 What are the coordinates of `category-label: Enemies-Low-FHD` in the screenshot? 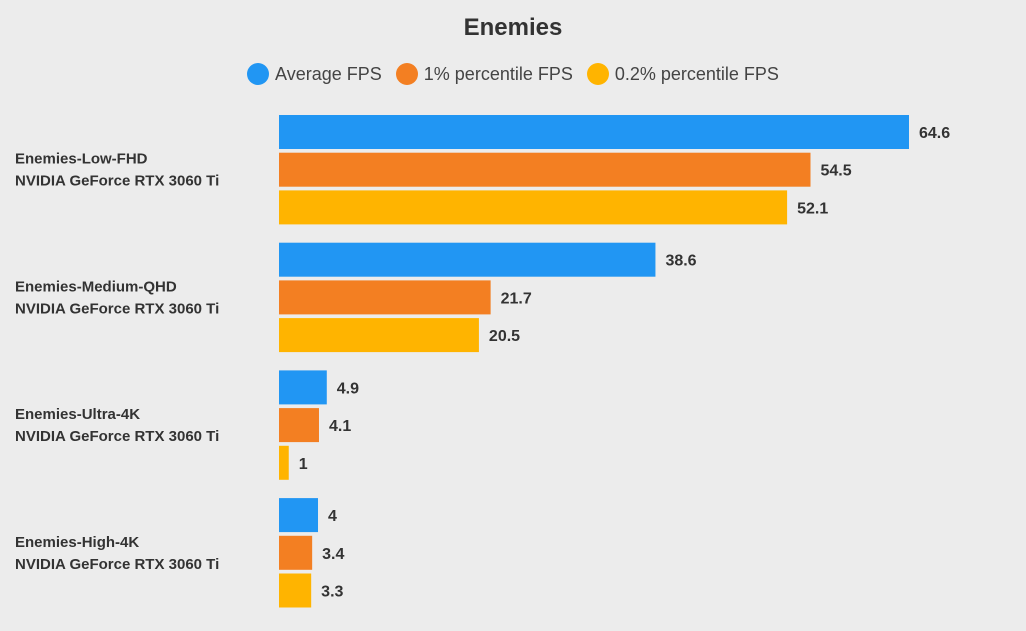 It's located at (81, 159).